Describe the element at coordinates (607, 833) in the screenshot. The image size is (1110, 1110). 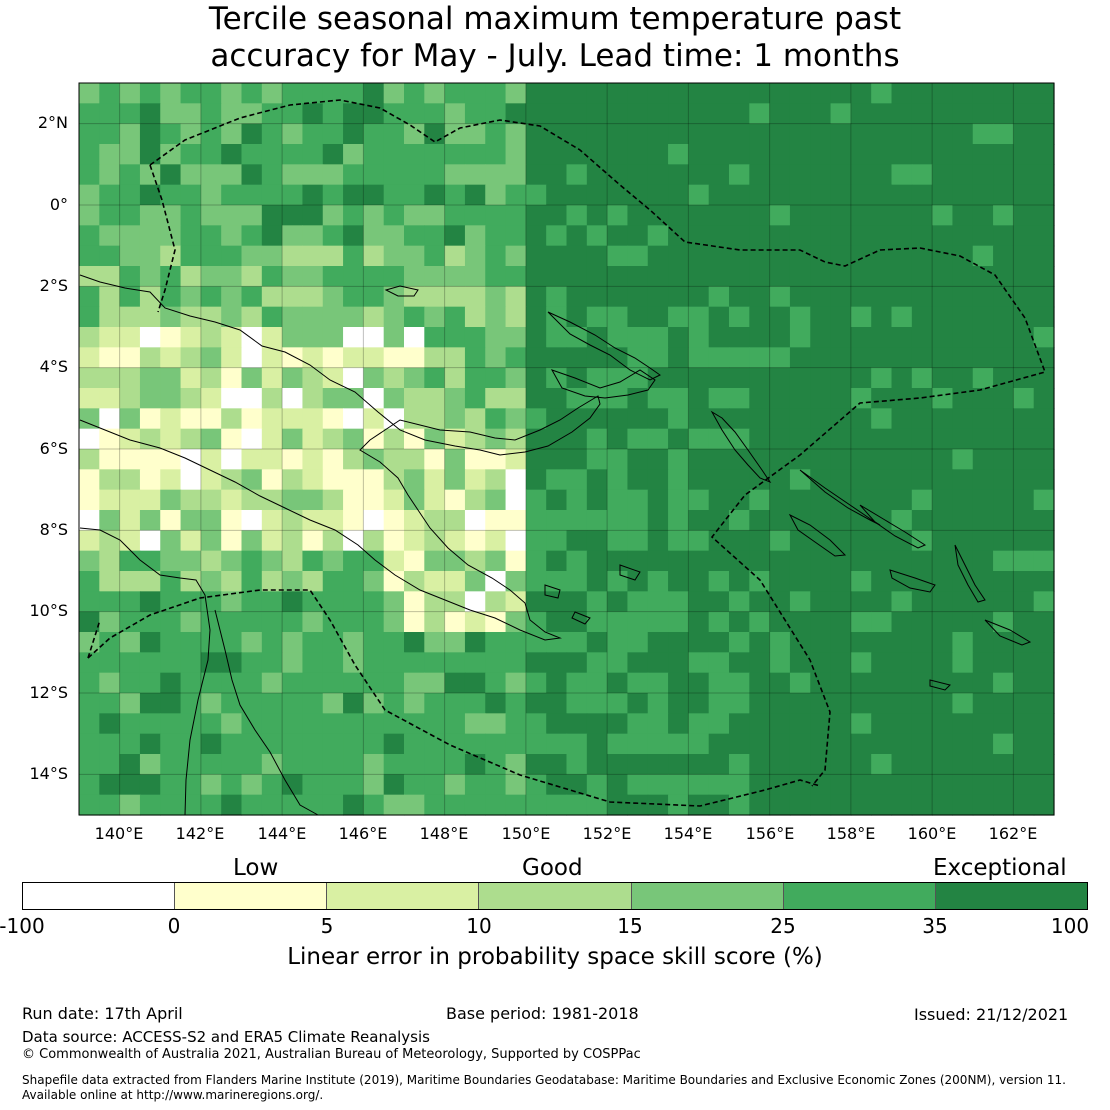
I see `lon-label: 152°E` at that location.